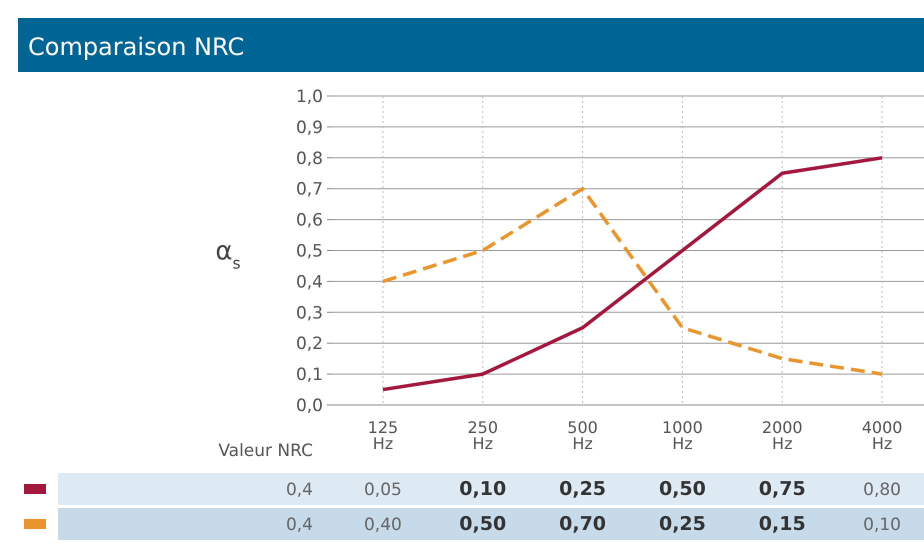  Describe the element at coordinates (383, 435) in the screenshot. I see `x-tick-label: 125 Hz` at that location.